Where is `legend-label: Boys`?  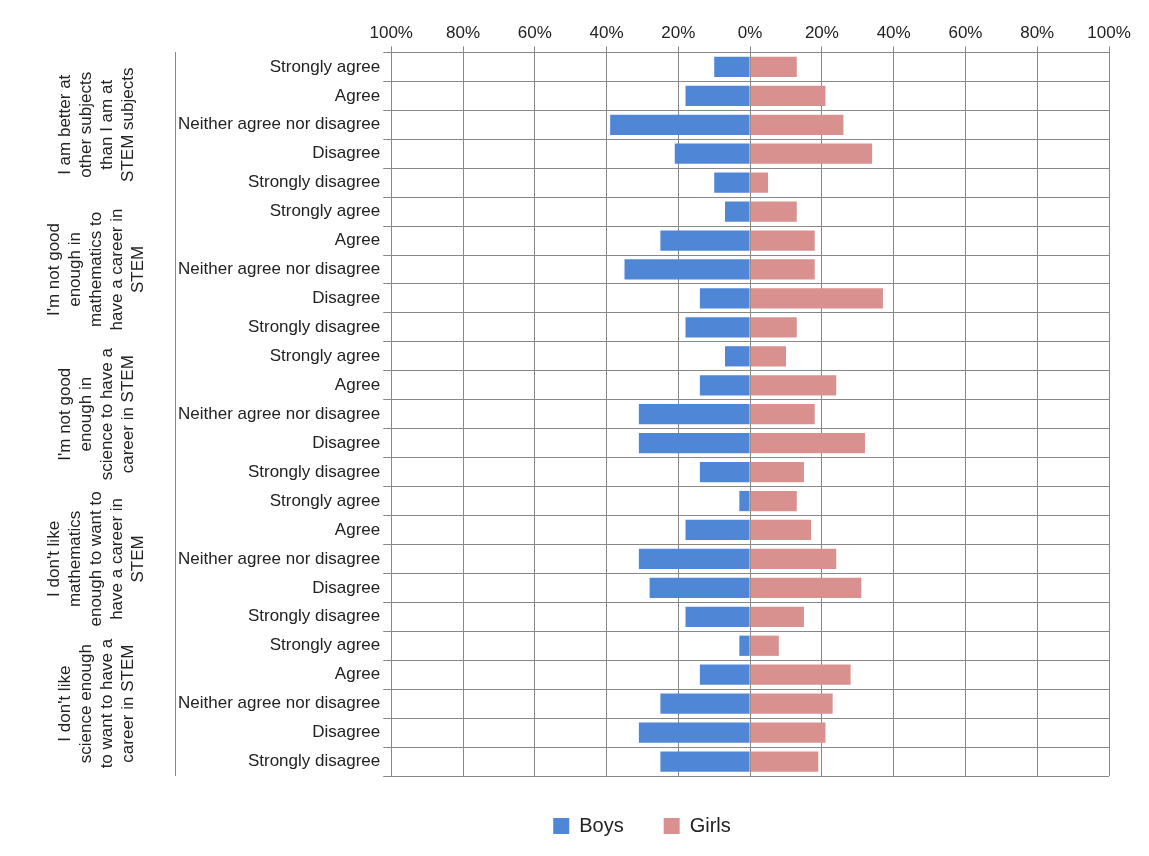 legend-label: Boys is located at coordinates (601, 824).